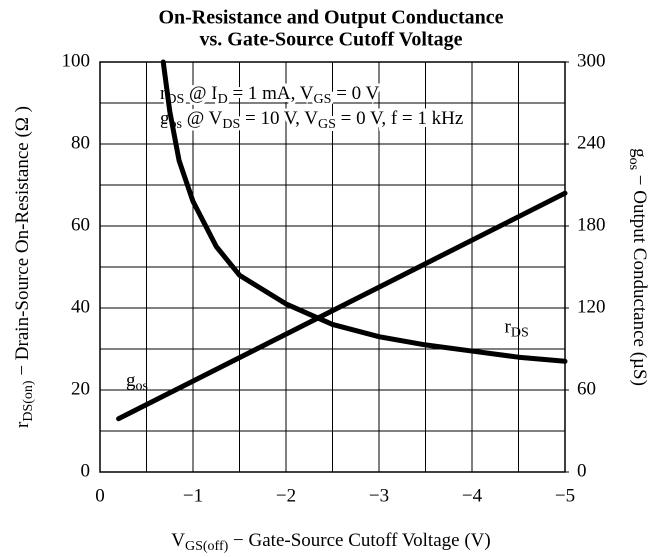 The image size is (662, 557). What do you see at coordinates (591, 306) in the screenshot?
I see `y2-tick-label: 120` at bounding box center [591, 306].